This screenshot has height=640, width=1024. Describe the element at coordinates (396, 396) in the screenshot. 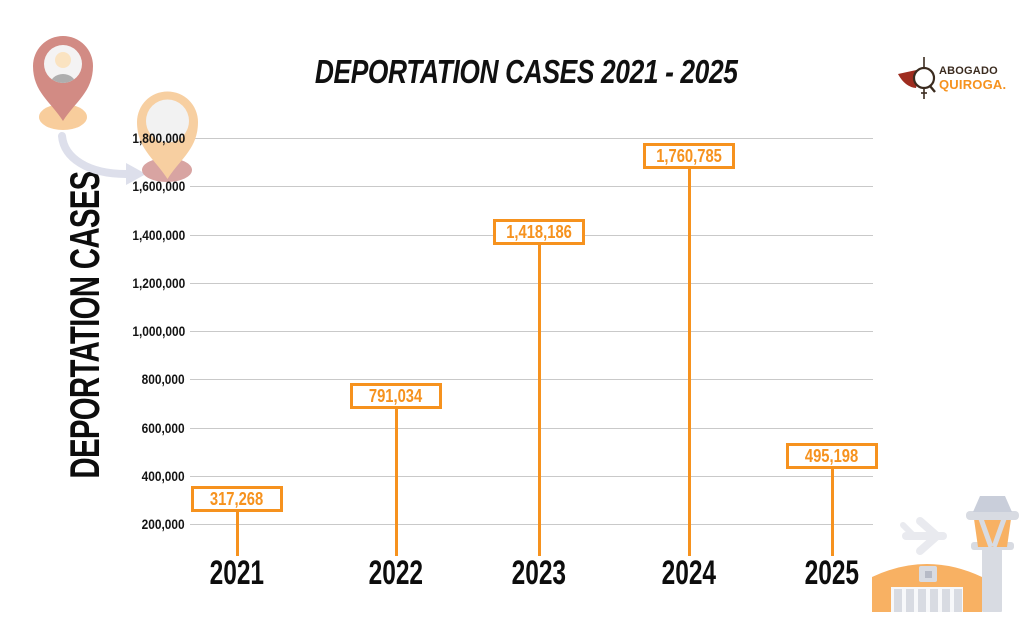

I see `value-label-box: 791,034` at that location.